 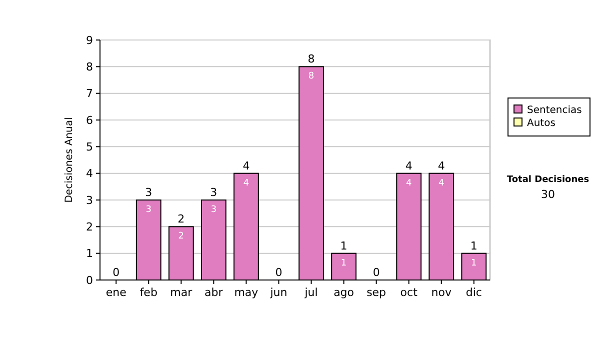 I want to click on x-tick-label: ago, so click(x=344, y=292).